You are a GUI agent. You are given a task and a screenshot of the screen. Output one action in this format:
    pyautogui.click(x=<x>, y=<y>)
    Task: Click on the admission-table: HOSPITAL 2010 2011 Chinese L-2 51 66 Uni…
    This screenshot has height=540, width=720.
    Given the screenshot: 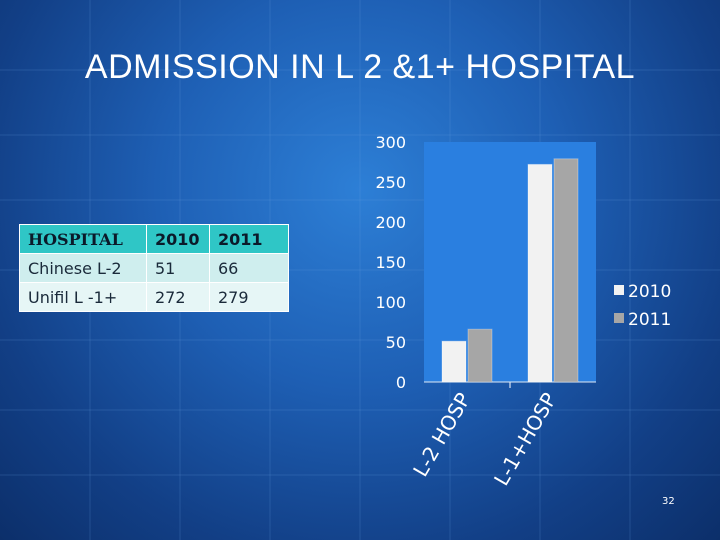 What is the action you would take?
    pyautogui.click(x=154, y=268)
    